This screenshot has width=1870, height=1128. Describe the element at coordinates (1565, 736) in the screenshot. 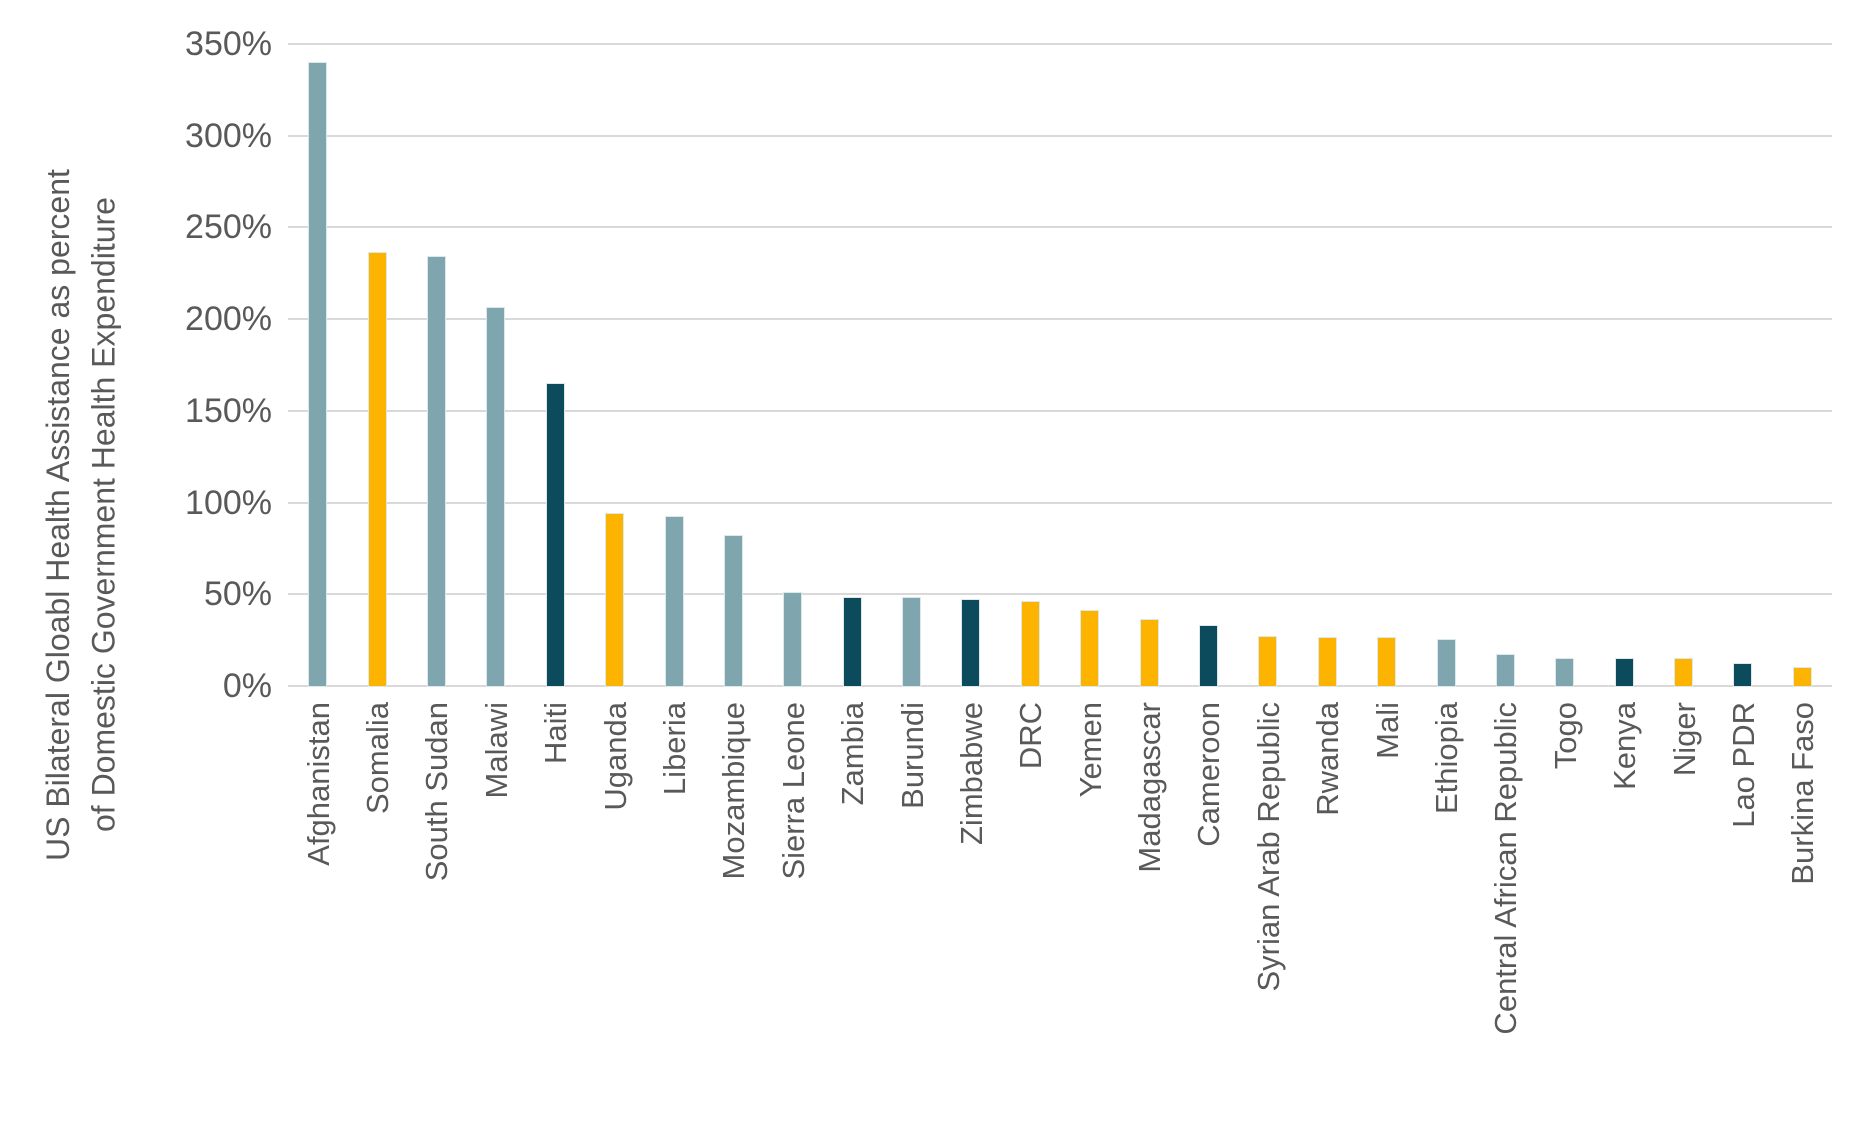

I see `x-axis-label-togo: Togo` at that location.